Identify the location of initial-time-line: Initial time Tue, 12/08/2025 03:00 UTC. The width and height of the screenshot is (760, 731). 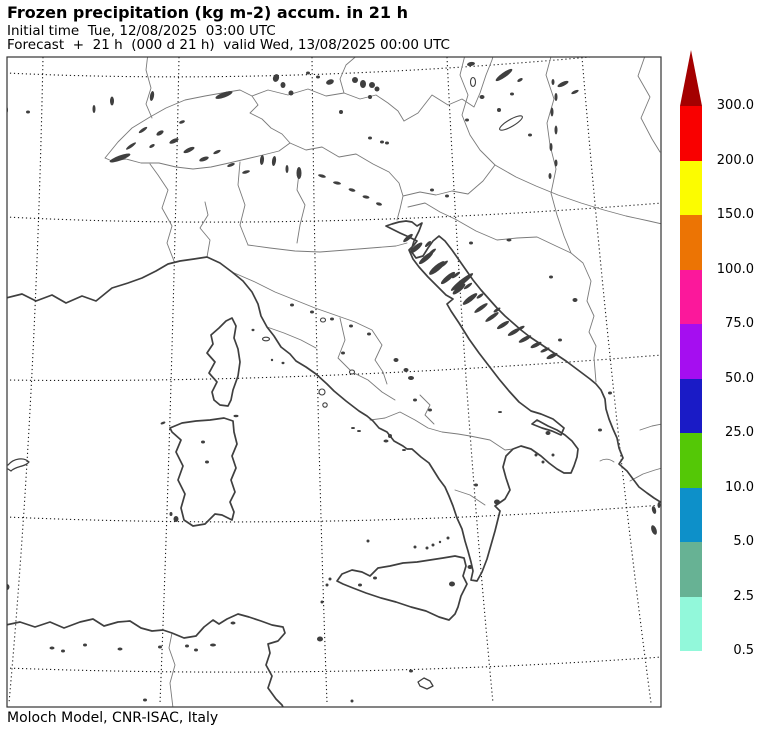
(141, 31).